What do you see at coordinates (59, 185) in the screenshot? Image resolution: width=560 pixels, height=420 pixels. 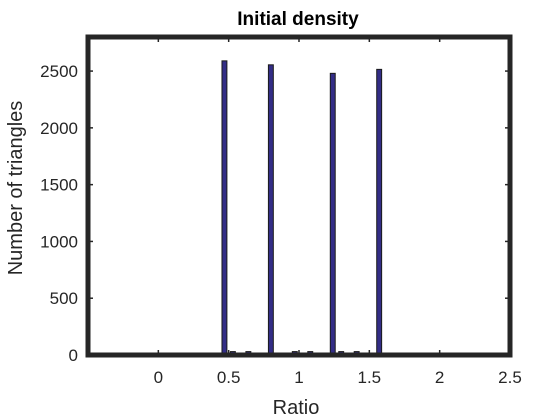 I see `y-tick-label: 1500` at bounding box center [59, 185].